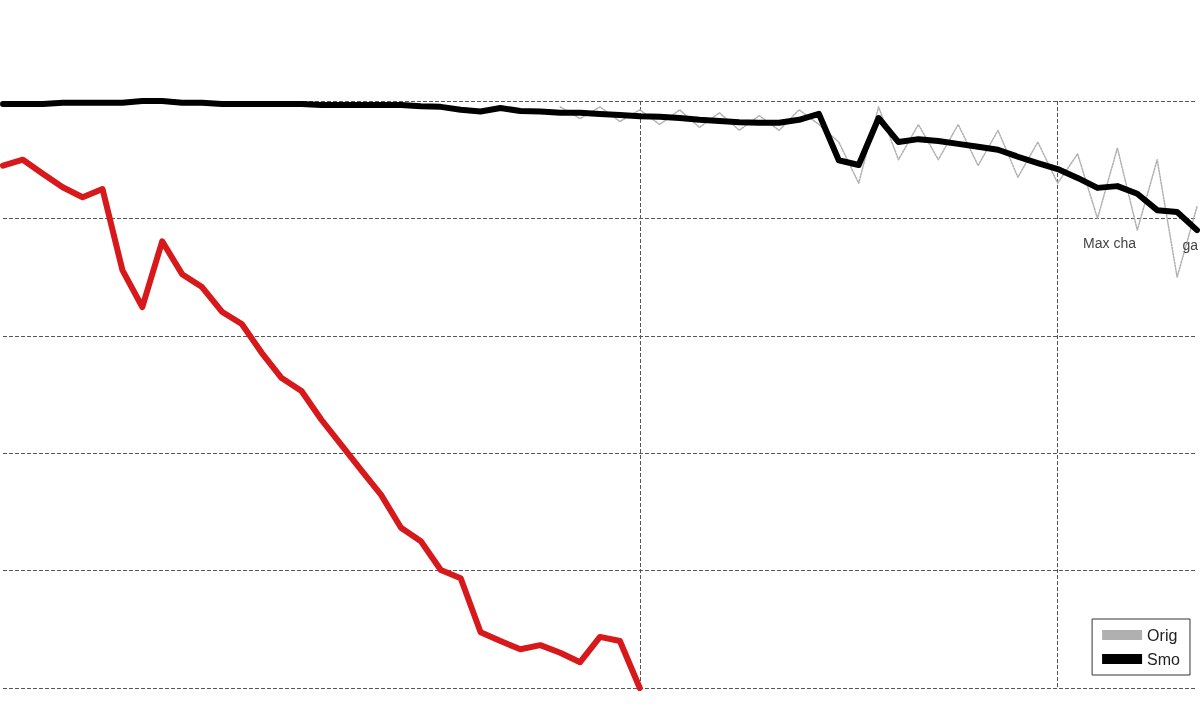 The width and height of the screenshot is (1200, 720). I want to click on annotation: ga, so click(1190, 245).